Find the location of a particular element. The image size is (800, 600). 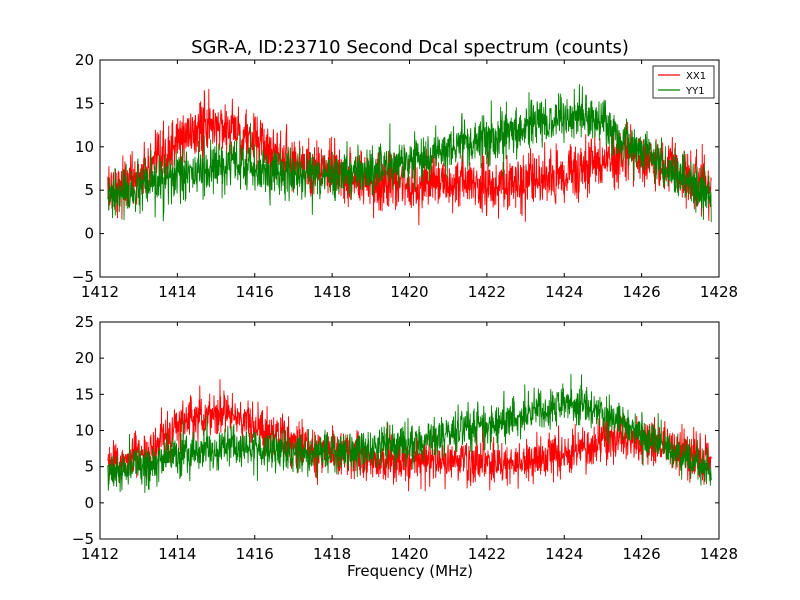

series-line-xx1 is located at coordinates (409, 435).